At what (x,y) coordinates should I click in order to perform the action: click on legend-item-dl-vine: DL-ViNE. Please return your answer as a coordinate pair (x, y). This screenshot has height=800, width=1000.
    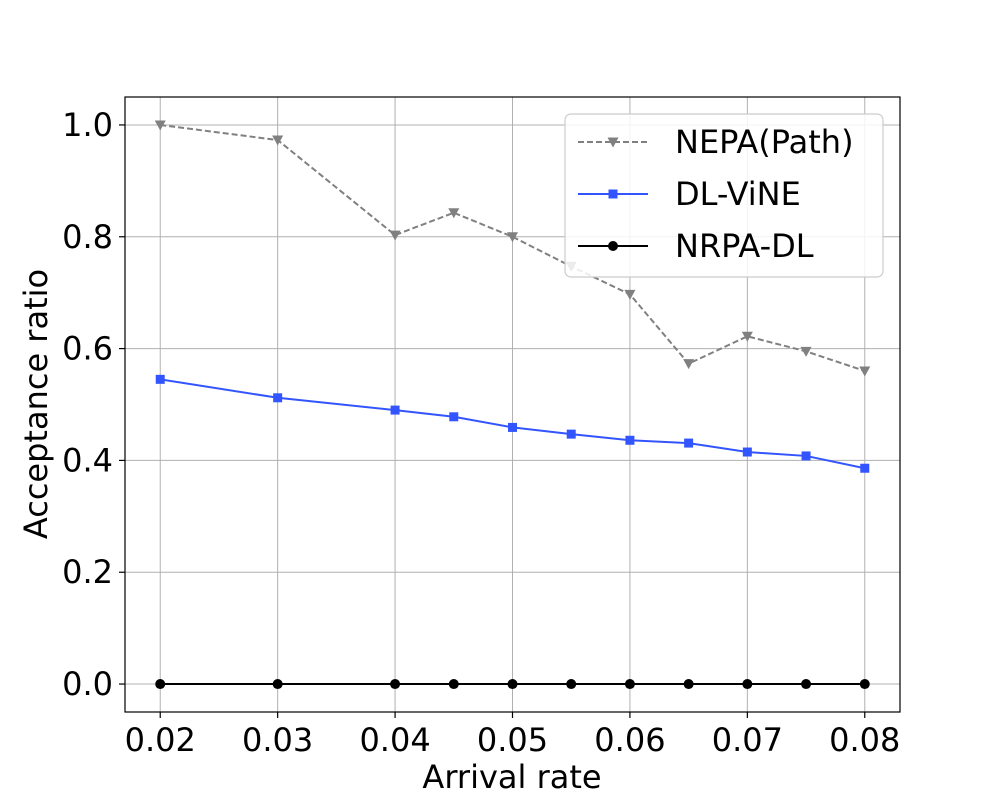
    Looking at the image, I should click on (689, 194).